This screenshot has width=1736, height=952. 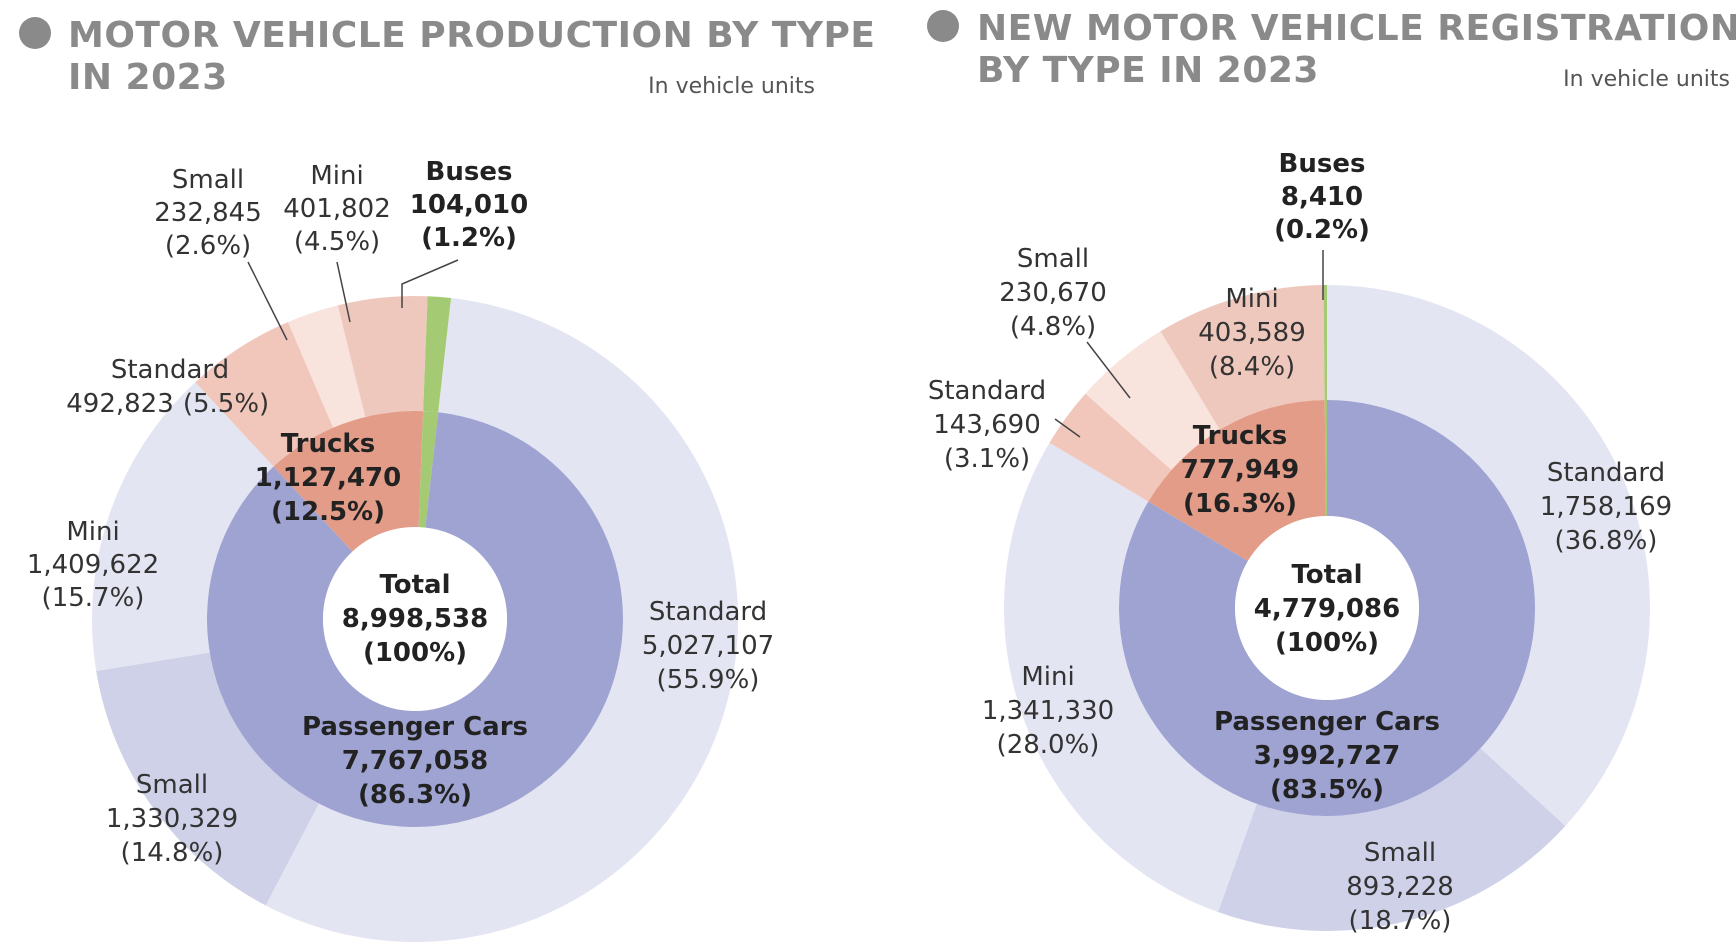 What do you see at coordinates (415, 761) in the screenshot?
I see `chart-1-label-passenger-cars-value: 7,767,058` at bounding box center [415, 761].